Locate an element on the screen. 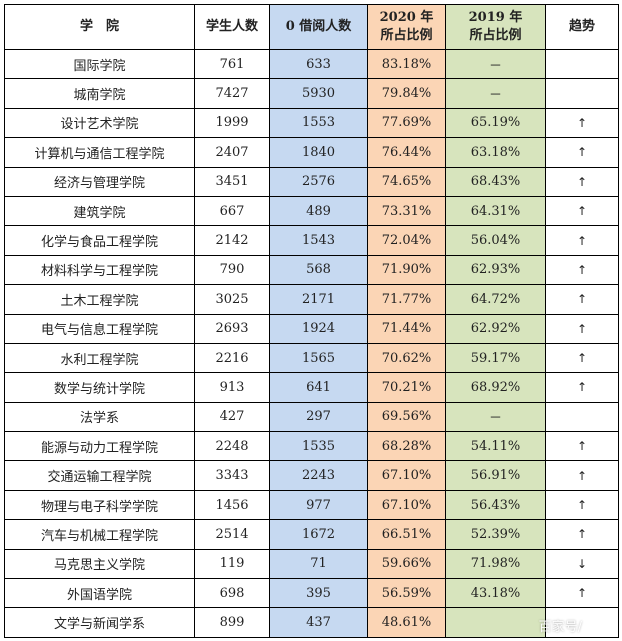 This screenshot has width=622, height=641. cell-zero-borrow: 1553 is located at coordinates (318, 123).